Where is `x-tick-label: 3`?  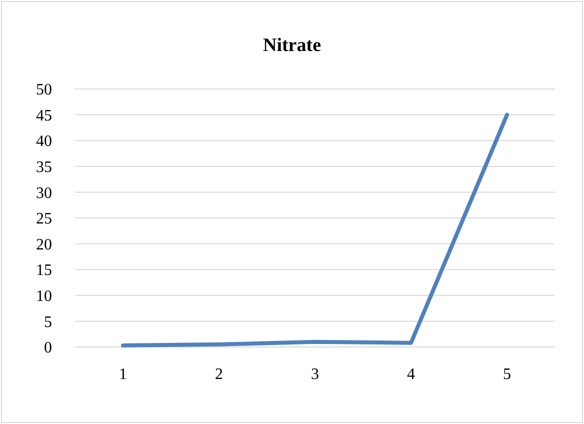 x-tick-label: 3 is located at coordinates (315, 374).